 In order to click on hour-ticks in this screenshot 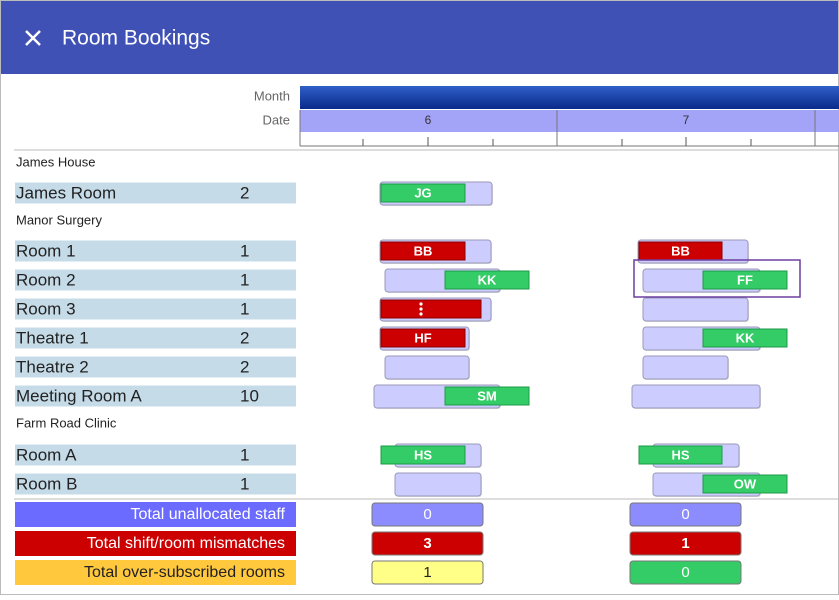, I will do `click(557, 141)`.